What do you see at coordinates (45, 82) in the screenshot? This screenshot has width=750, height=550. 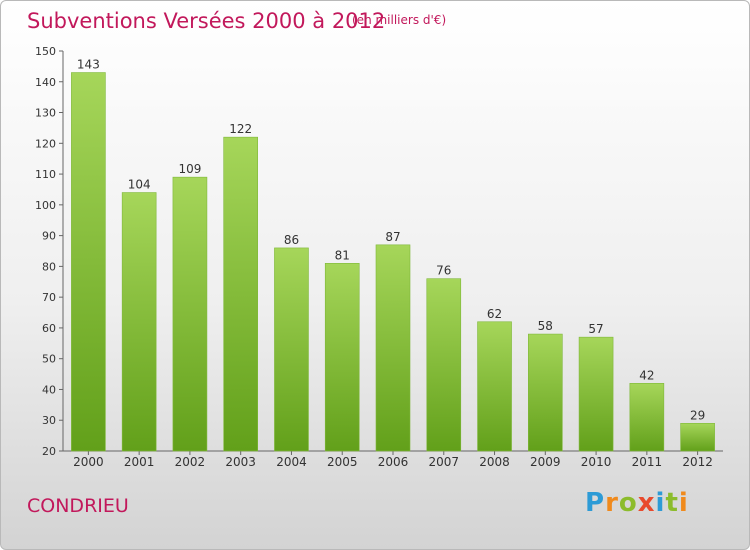 I see `y-tick-label: 140` at bounding box center [45, 82].